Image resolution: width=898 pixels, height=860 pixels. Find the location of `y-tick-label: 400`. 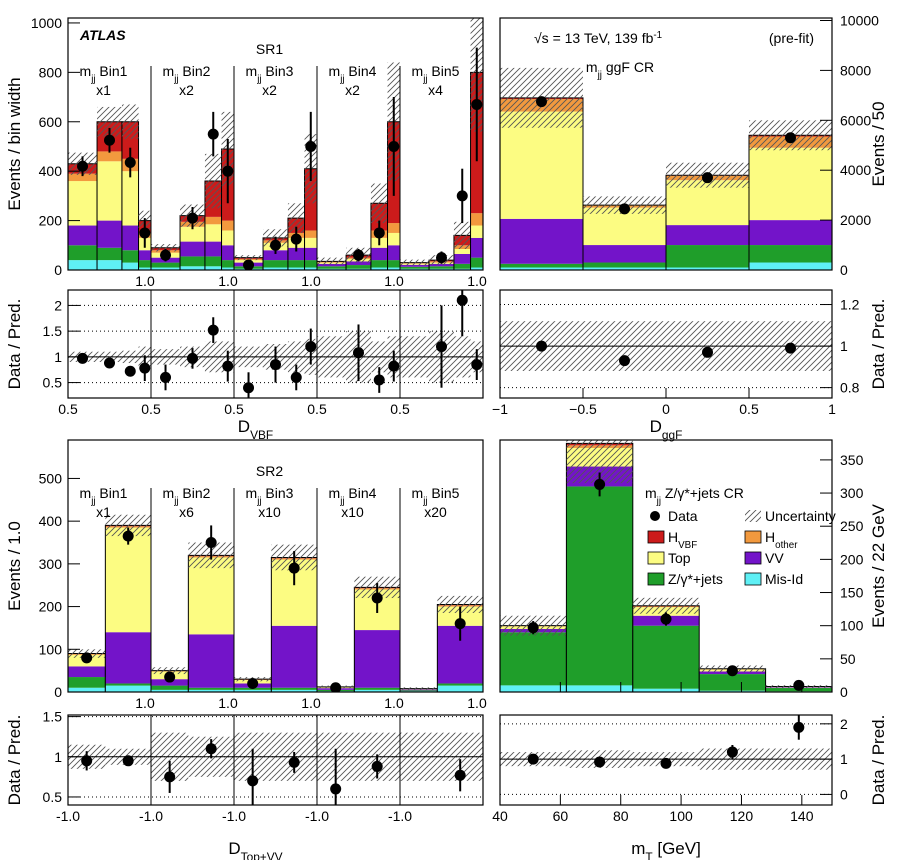

y-tick-label: 400 is located at coordinates (51, 171).